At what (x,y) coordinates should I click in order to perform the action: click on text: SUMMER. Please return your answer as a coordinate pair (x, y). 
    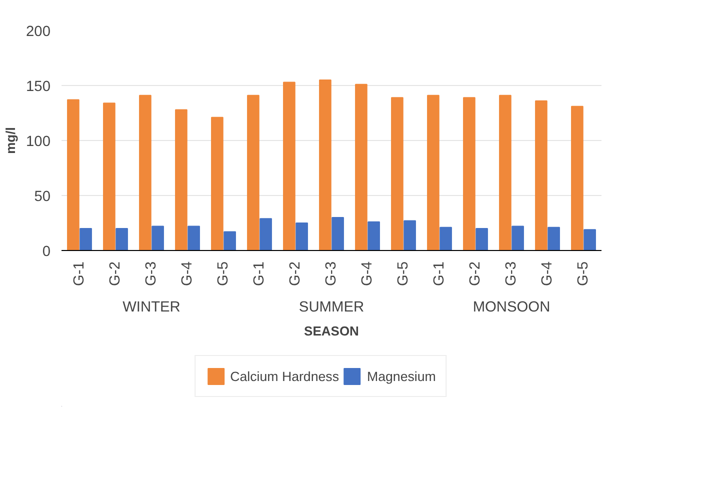
    Looking at the image, I should click on (331, 308).